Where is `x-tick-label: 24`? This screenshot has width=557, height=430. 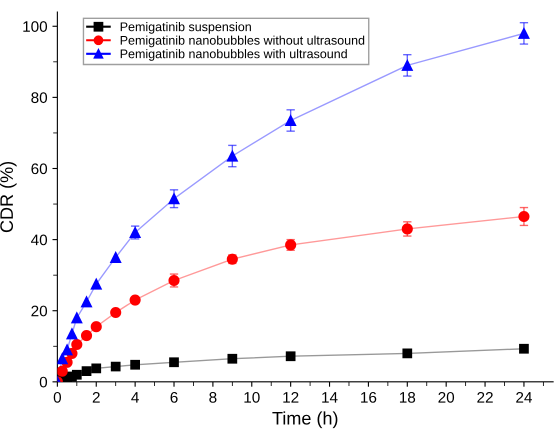 x-tick-label: 24 is located at coordinates (524, 397).